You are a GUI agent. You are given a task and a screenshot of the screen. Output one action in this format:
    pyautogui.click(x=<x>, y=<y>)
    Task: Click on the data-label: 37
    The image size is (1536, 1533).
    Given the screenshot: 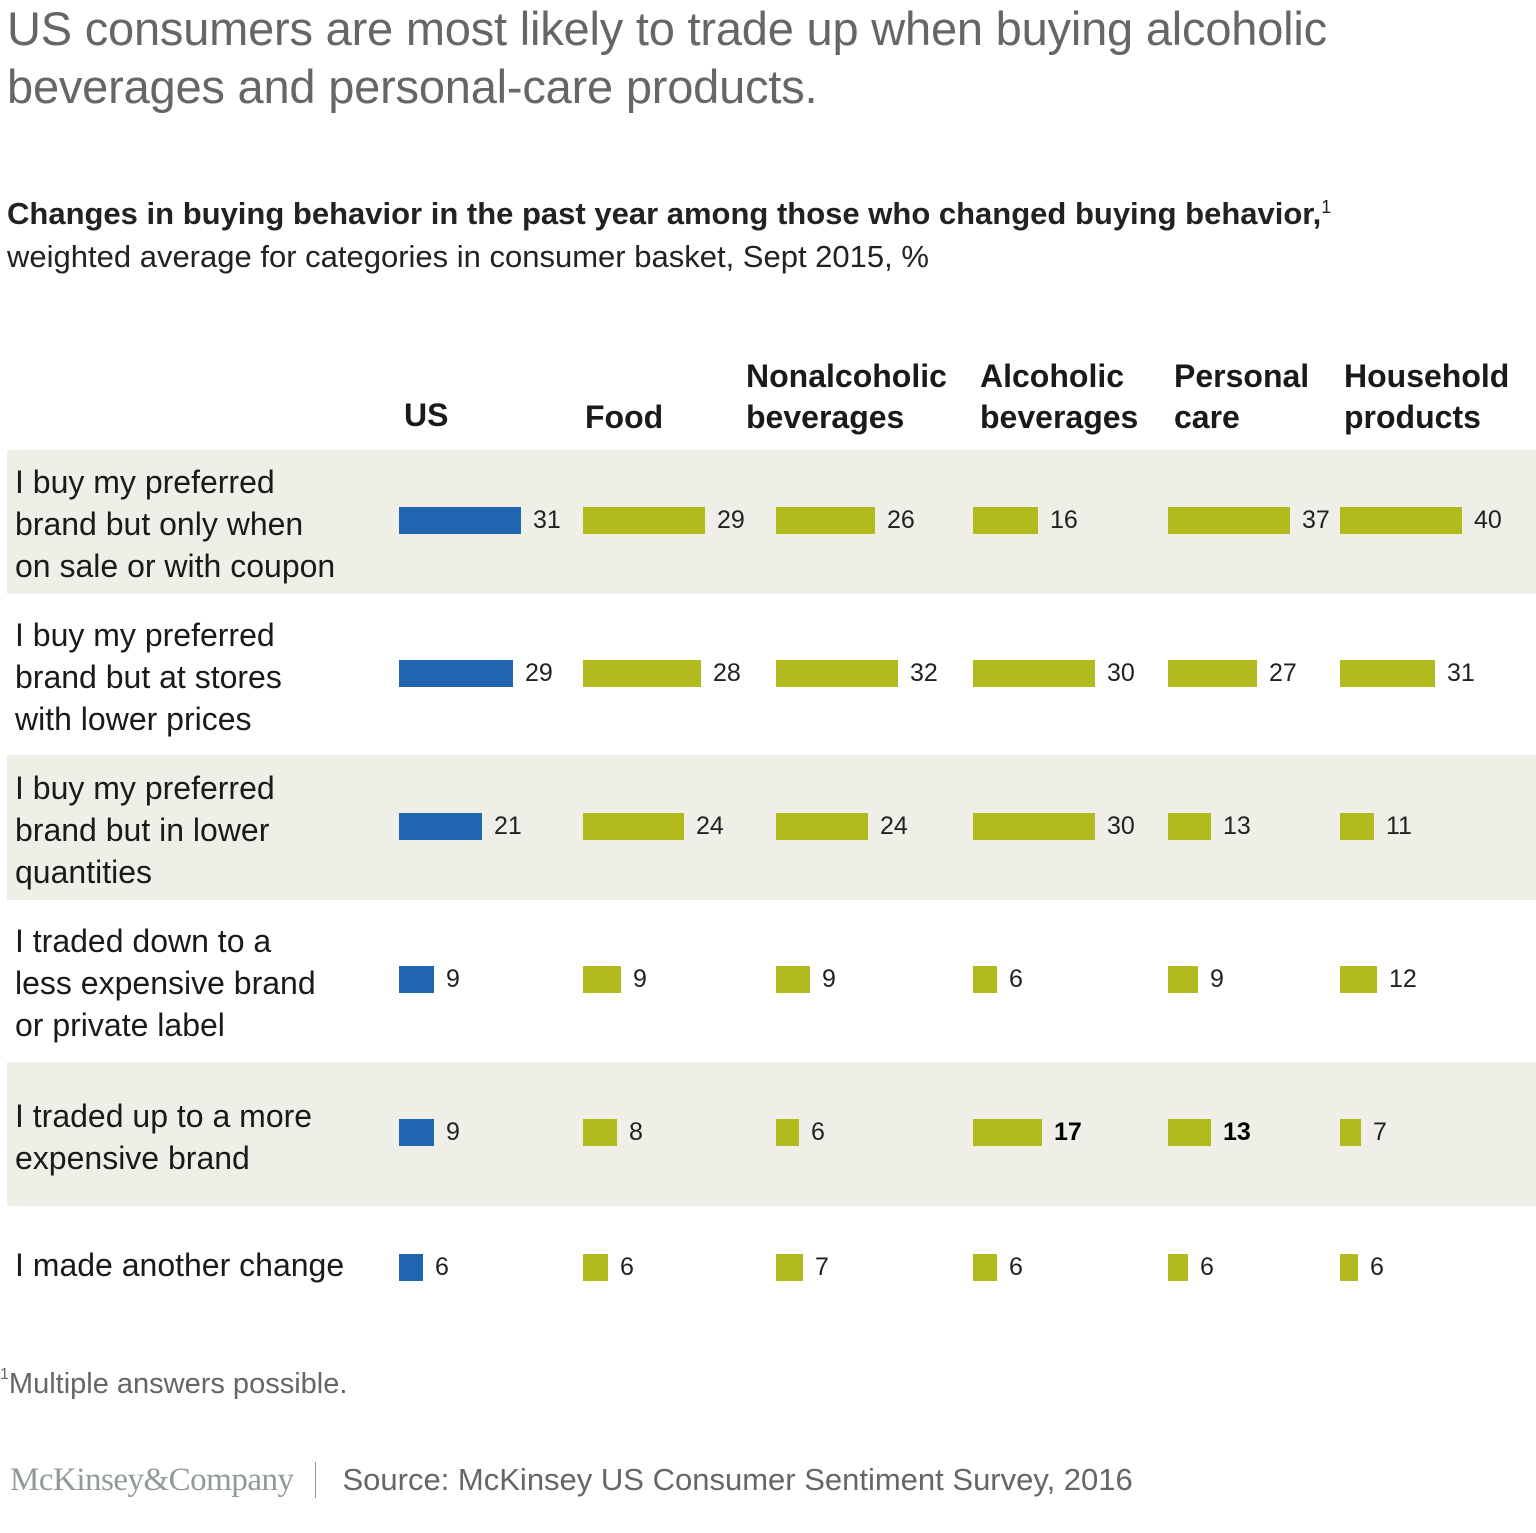 What is the action you would take?
    pyautogui.click(x=1316, y=520)
    